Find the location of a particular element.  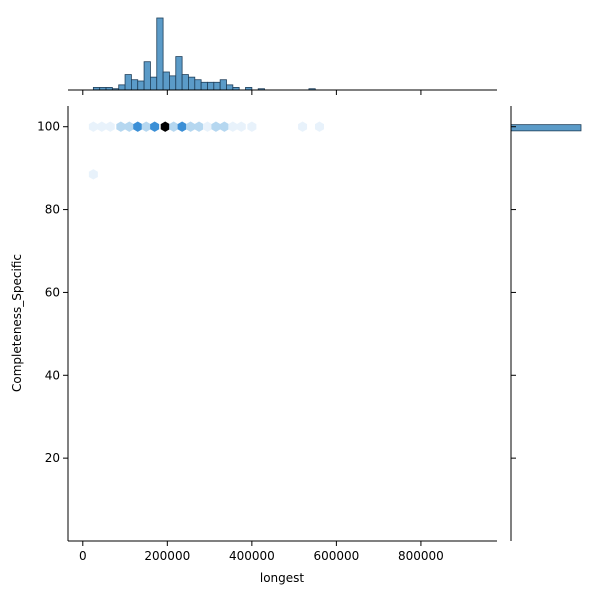

y-tick-label: 60 is located at coordinates (52, 292).